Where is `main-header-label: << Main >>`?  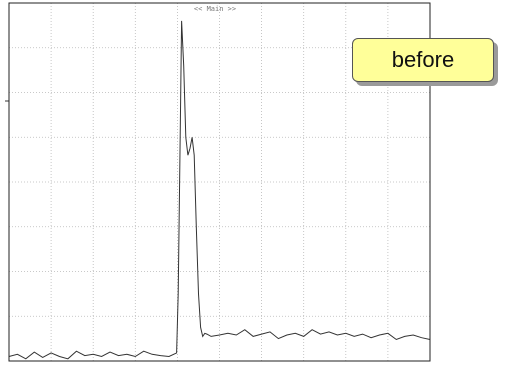
main-header-label: << Main >> is located at coordinates (215, 9).